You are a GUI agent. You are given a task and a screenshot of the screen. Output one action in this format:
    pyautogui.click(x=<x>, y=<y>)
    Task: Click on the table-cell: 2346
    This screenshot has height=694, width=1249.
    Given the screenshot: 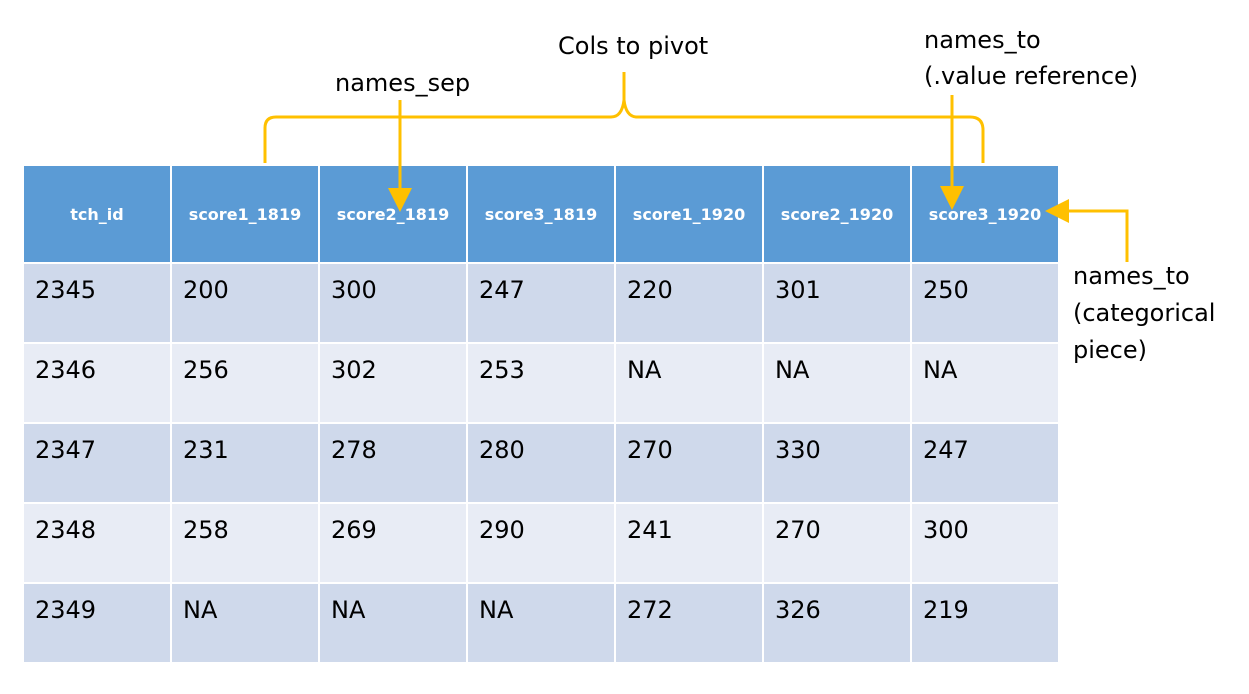 What is the action you would take?
    pyautogui.click(x=97, y=383)
    